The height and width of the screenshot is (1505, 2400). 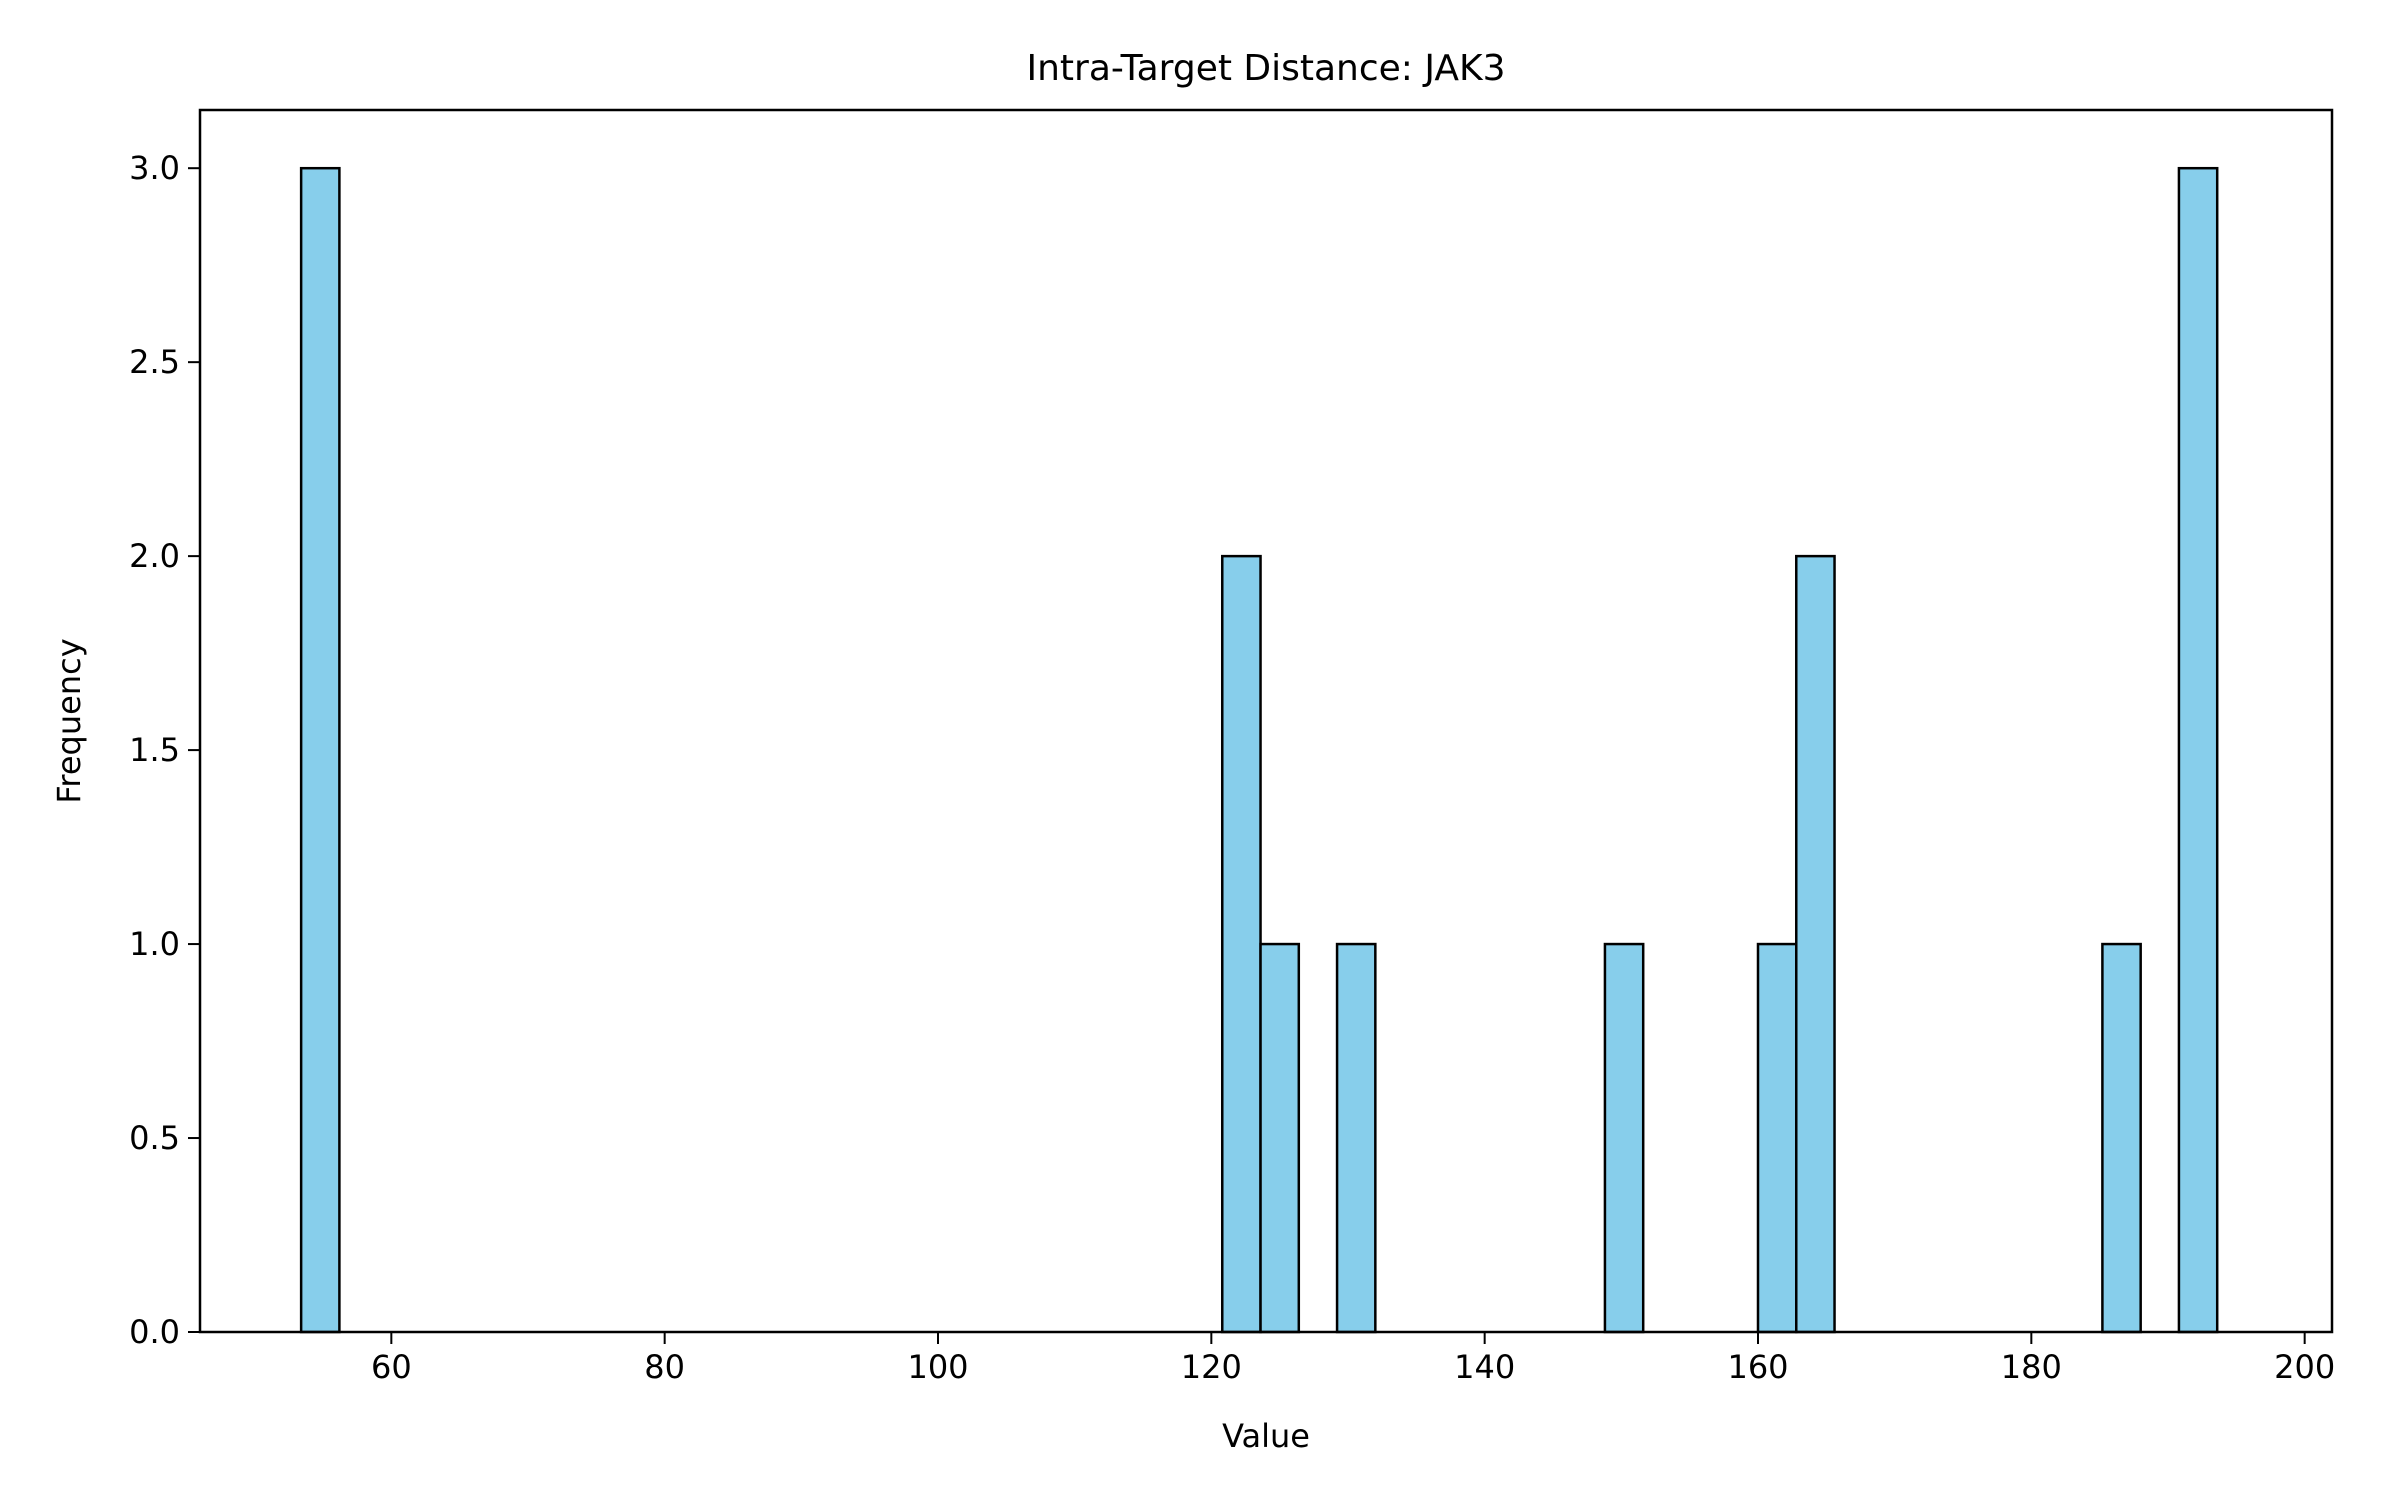 What do you see at coordinates (391, 1367) in the screenshot?
I see `x-tick-label: 60` at bounding box center [391, 1367].